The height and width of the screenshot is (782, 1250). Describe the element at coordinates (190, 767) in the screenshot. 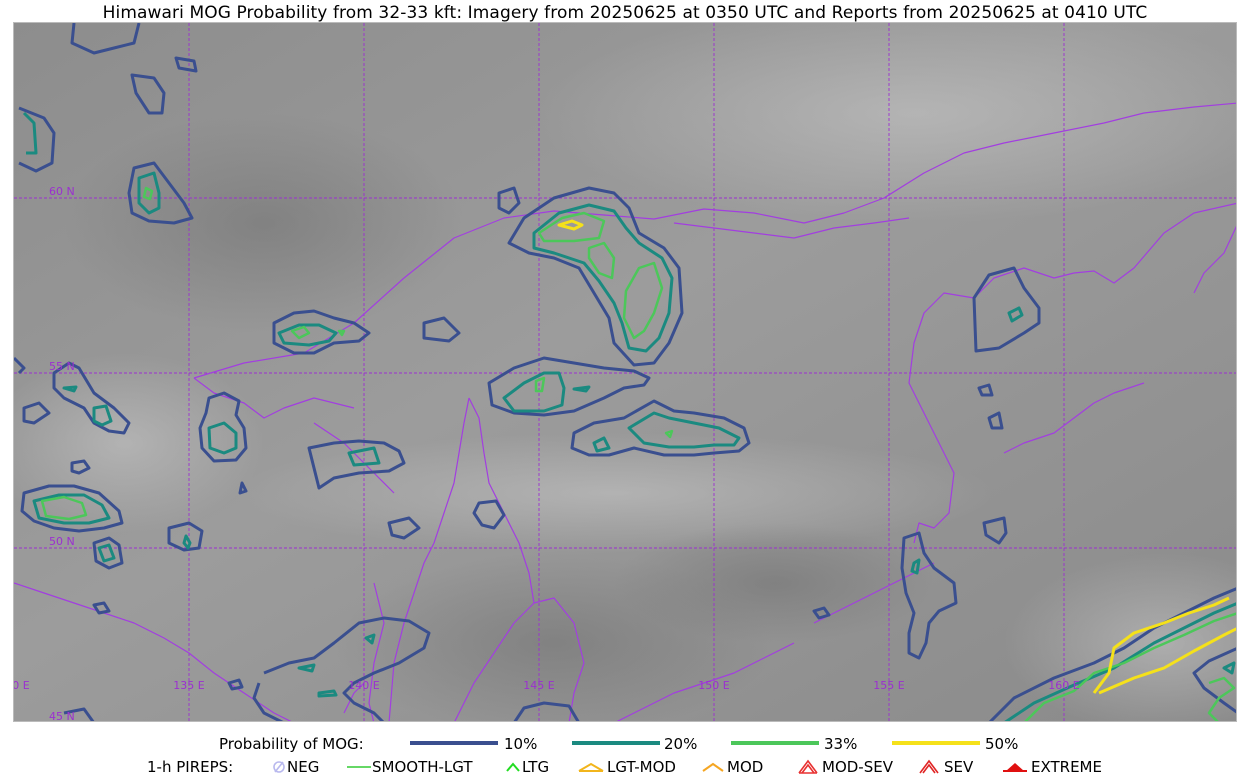

I see `pirep-legend-title: 1-h PIREPS:` at that location.